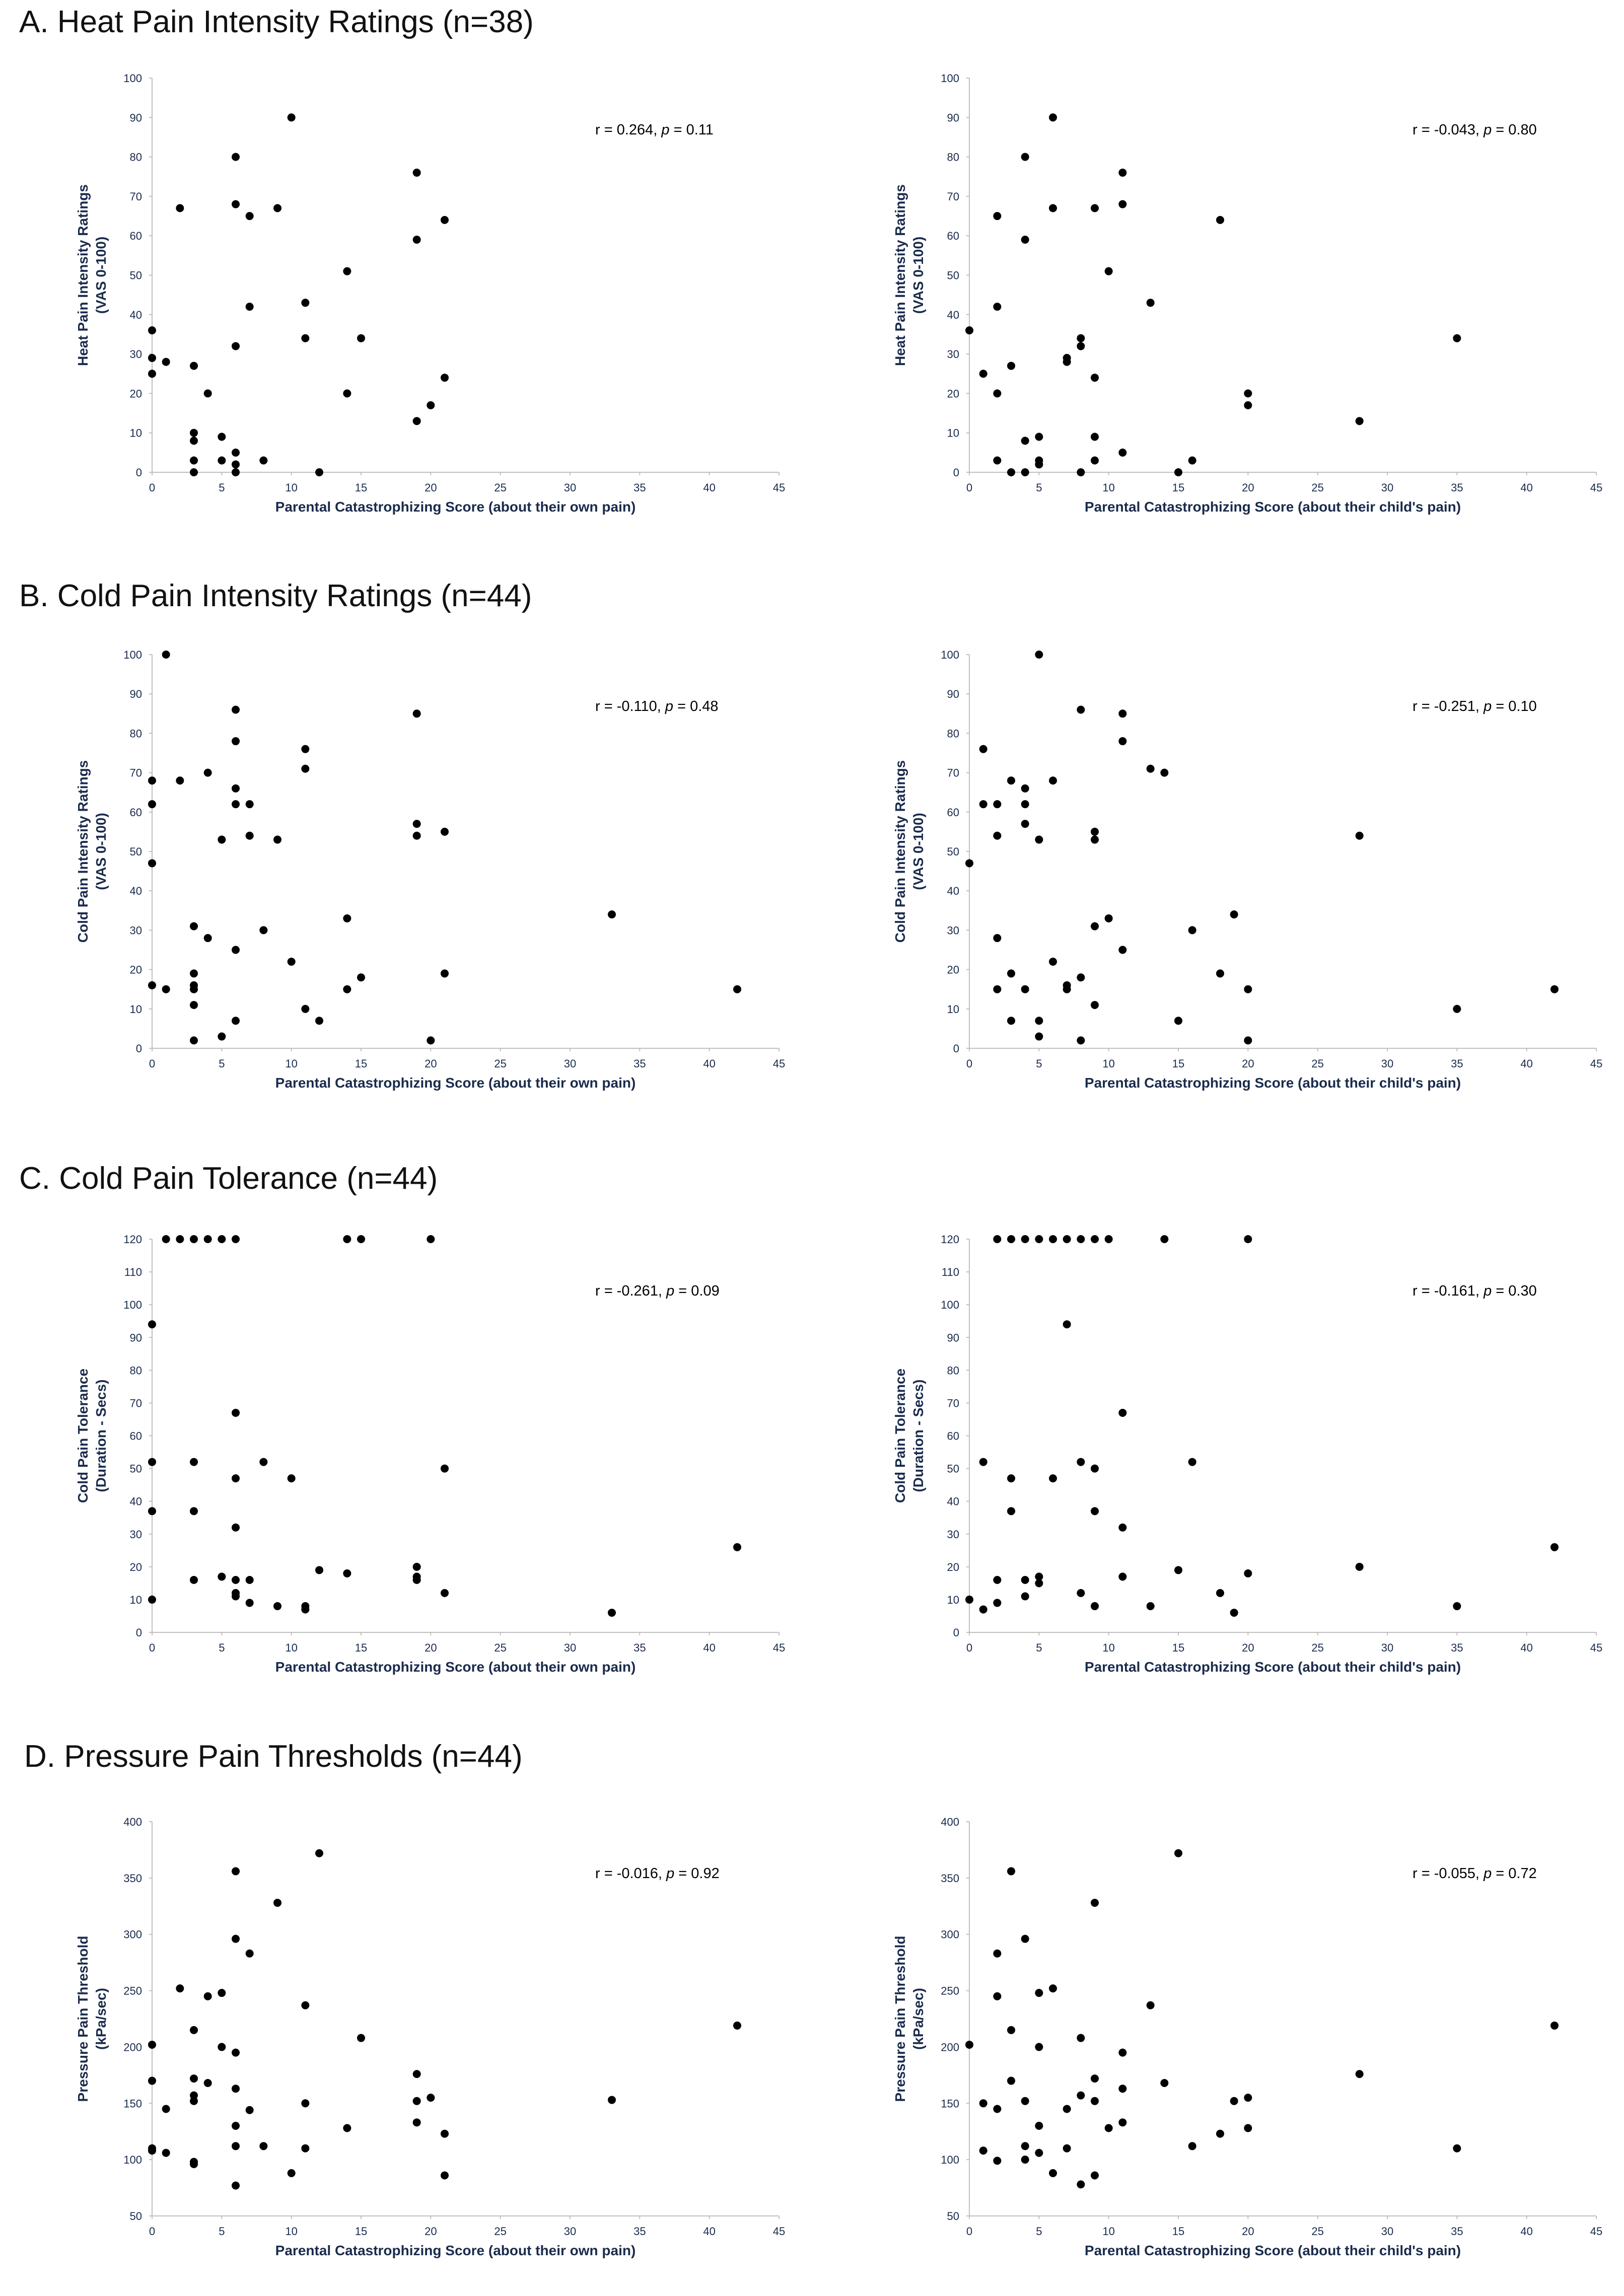  What do you see at coordinates (291, 1063) in the screenshot?
I see `x-tick-label: 10` at bounding box center [291, 1063].